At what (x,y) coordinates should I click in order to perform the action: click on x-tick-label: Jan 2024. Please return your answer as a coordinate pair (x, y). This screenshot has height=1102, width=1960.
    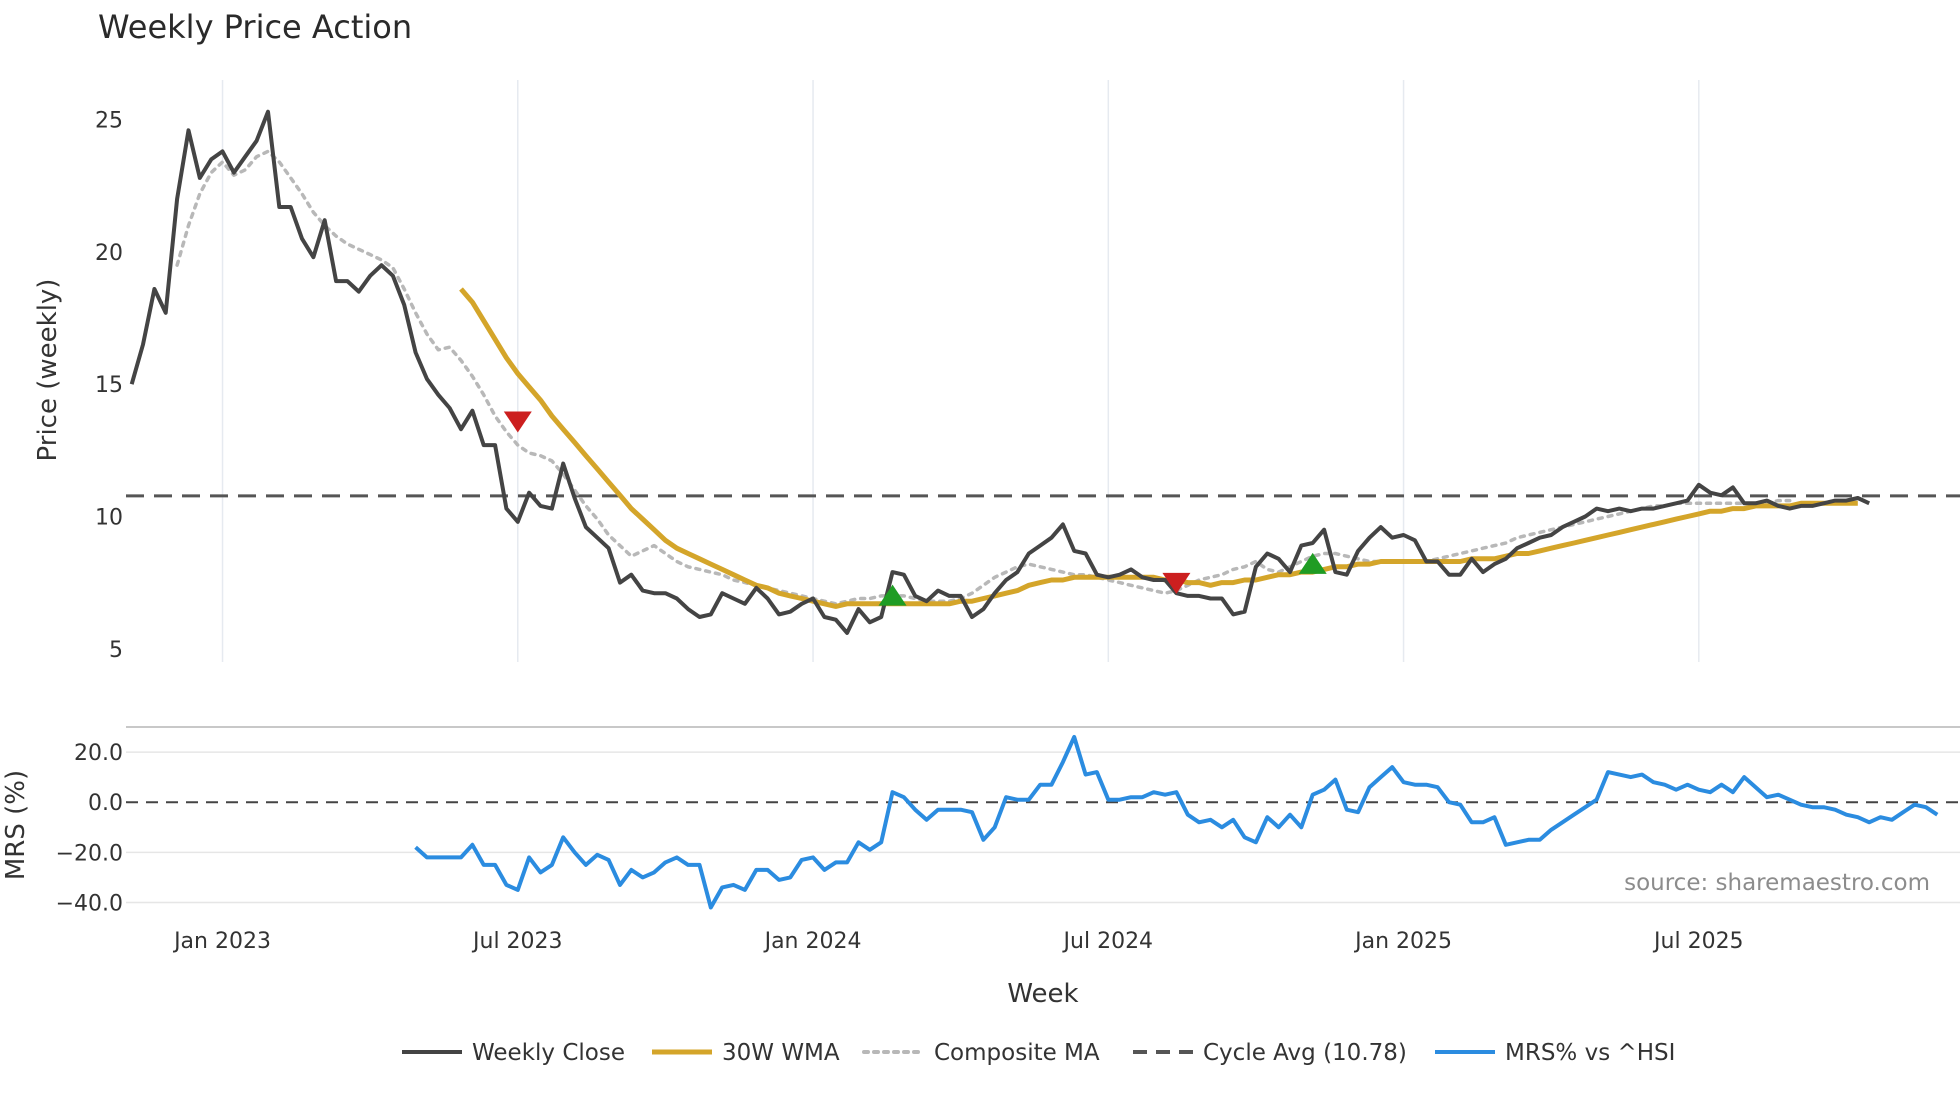
    Looking at the image, I should click on (812, 941).